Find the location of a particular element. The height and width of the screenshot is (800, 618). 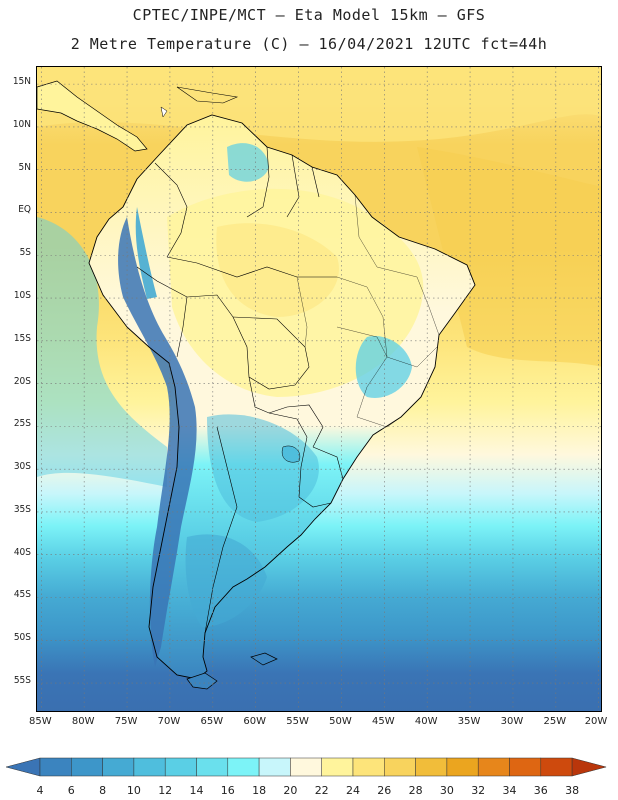

andes-cold-band is located at coordinates (157, 442).